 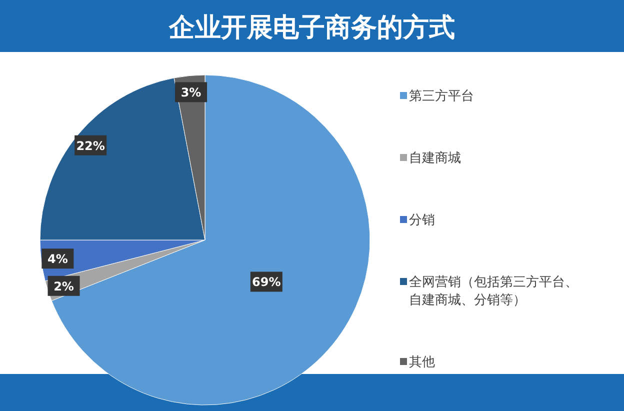 I want to click on legend-label: 分销, so click(x=422, y=220).